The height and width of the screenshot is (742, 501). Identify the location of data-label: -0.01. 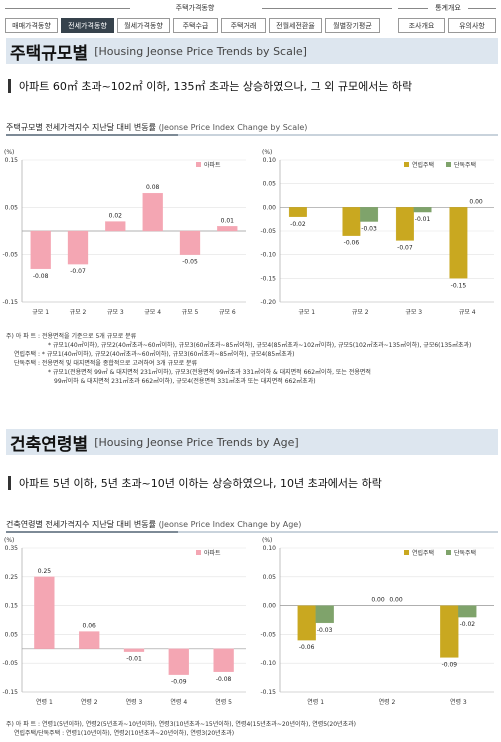
(134, 659).